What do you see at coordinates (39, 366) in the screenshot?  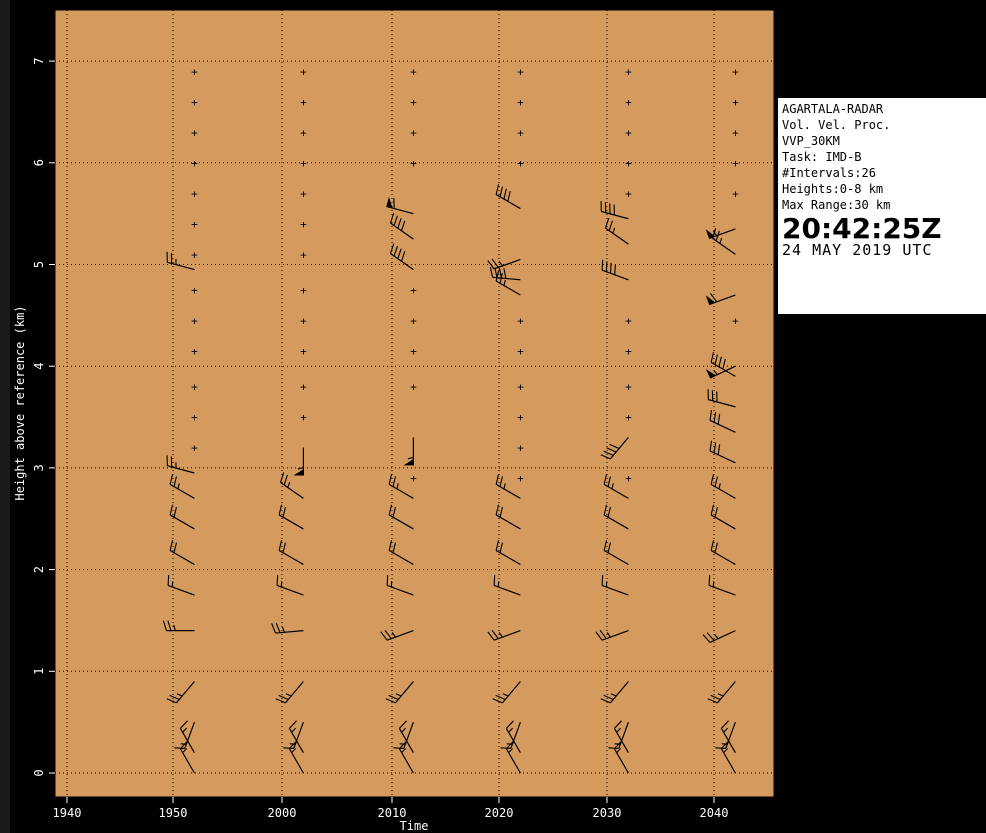 I see `y-tick-label: 4` at bounding box center [39, 366].